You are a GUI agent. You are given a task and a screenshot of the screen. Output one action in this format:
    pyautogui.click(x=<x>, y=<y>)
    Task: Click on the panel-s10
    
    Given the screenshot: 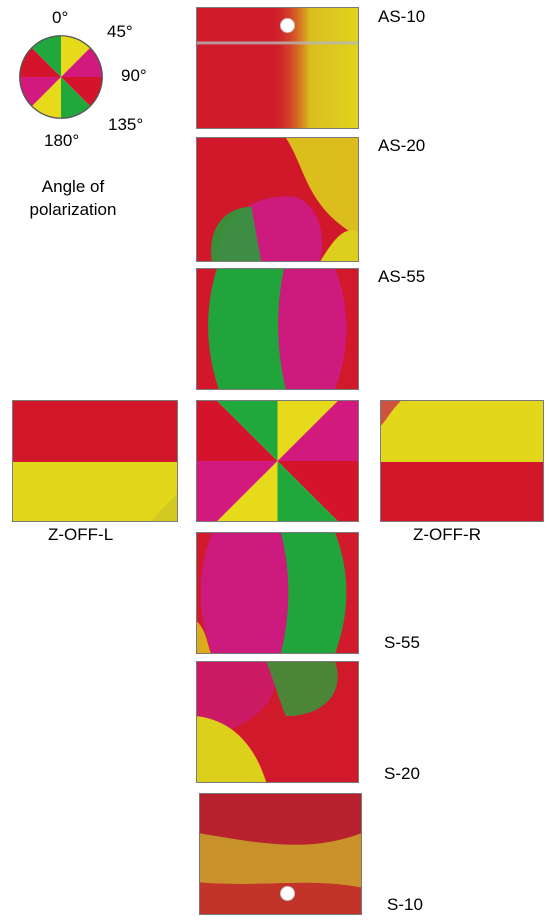 What is the action you would take?
    pyautogui.click(x=280, y=854)
    